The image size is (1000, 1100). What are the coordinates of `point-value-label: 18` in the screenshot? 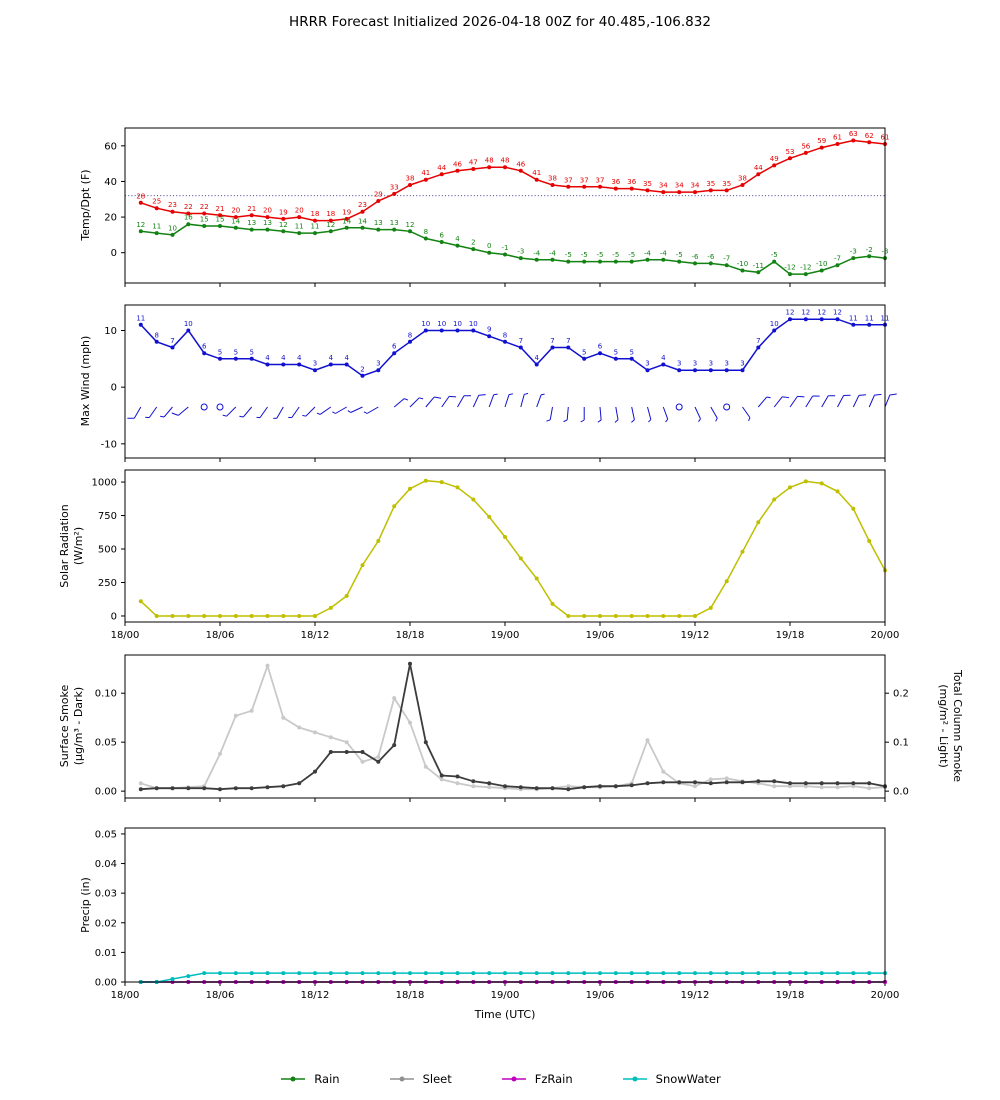 It's located at (330, 214).